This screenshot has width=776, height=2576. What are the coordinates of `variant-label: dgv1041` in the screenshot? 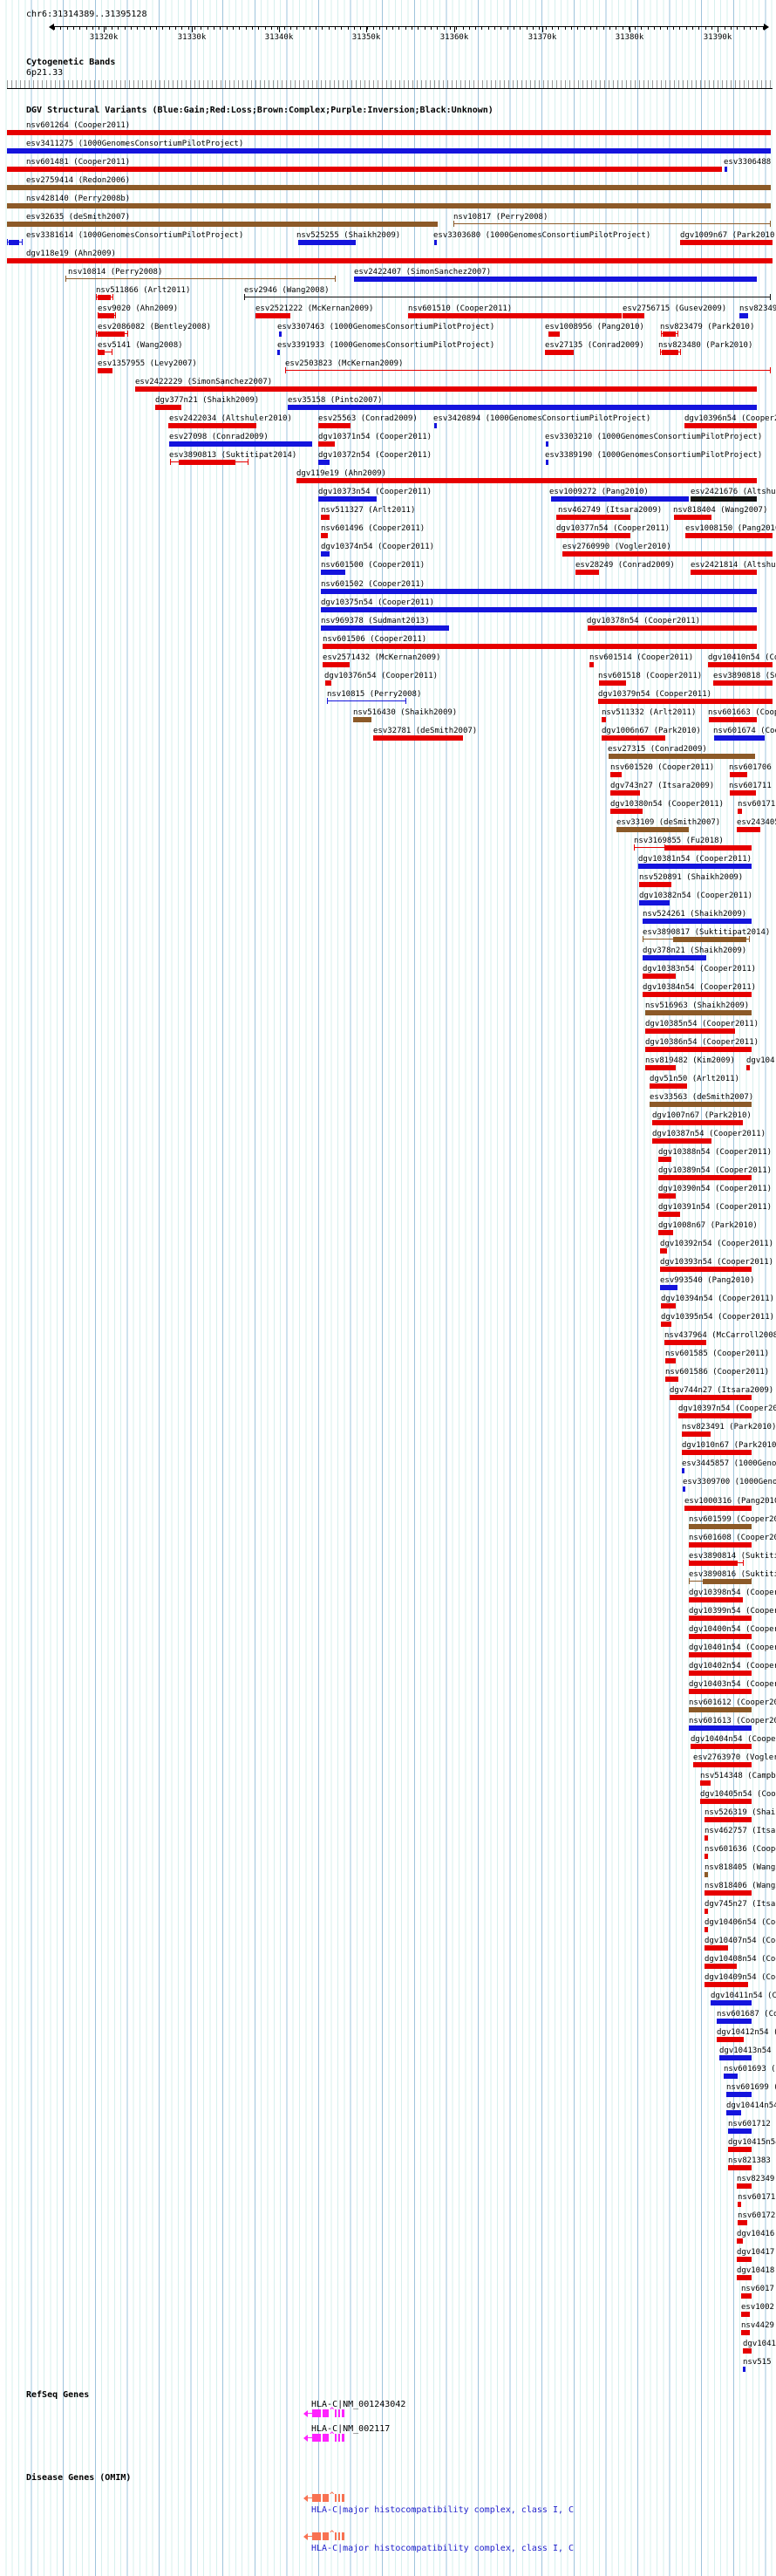 It's located at (759, 2344).